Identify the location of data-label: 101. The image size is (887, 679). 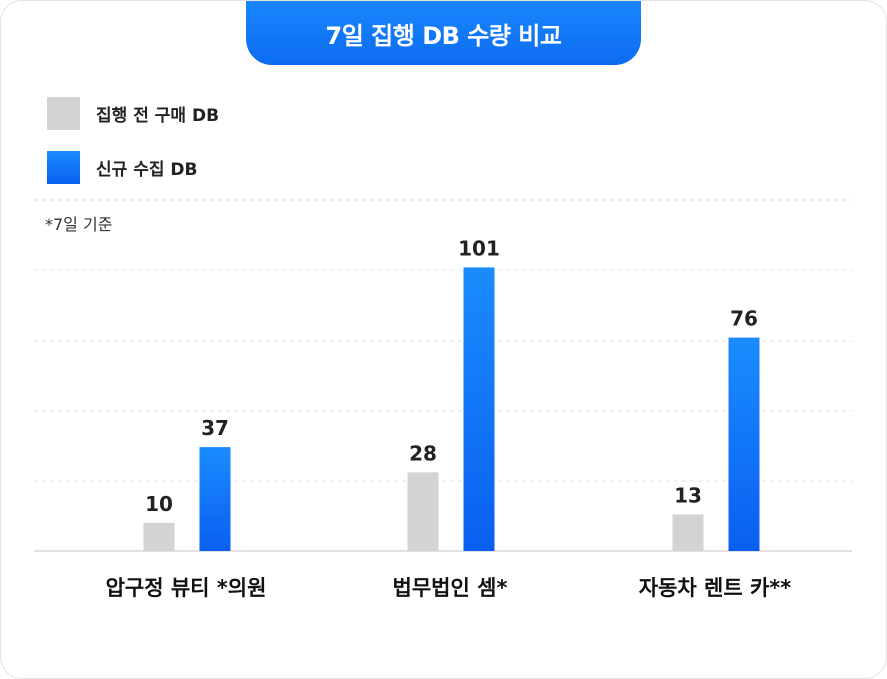
(479, 248).